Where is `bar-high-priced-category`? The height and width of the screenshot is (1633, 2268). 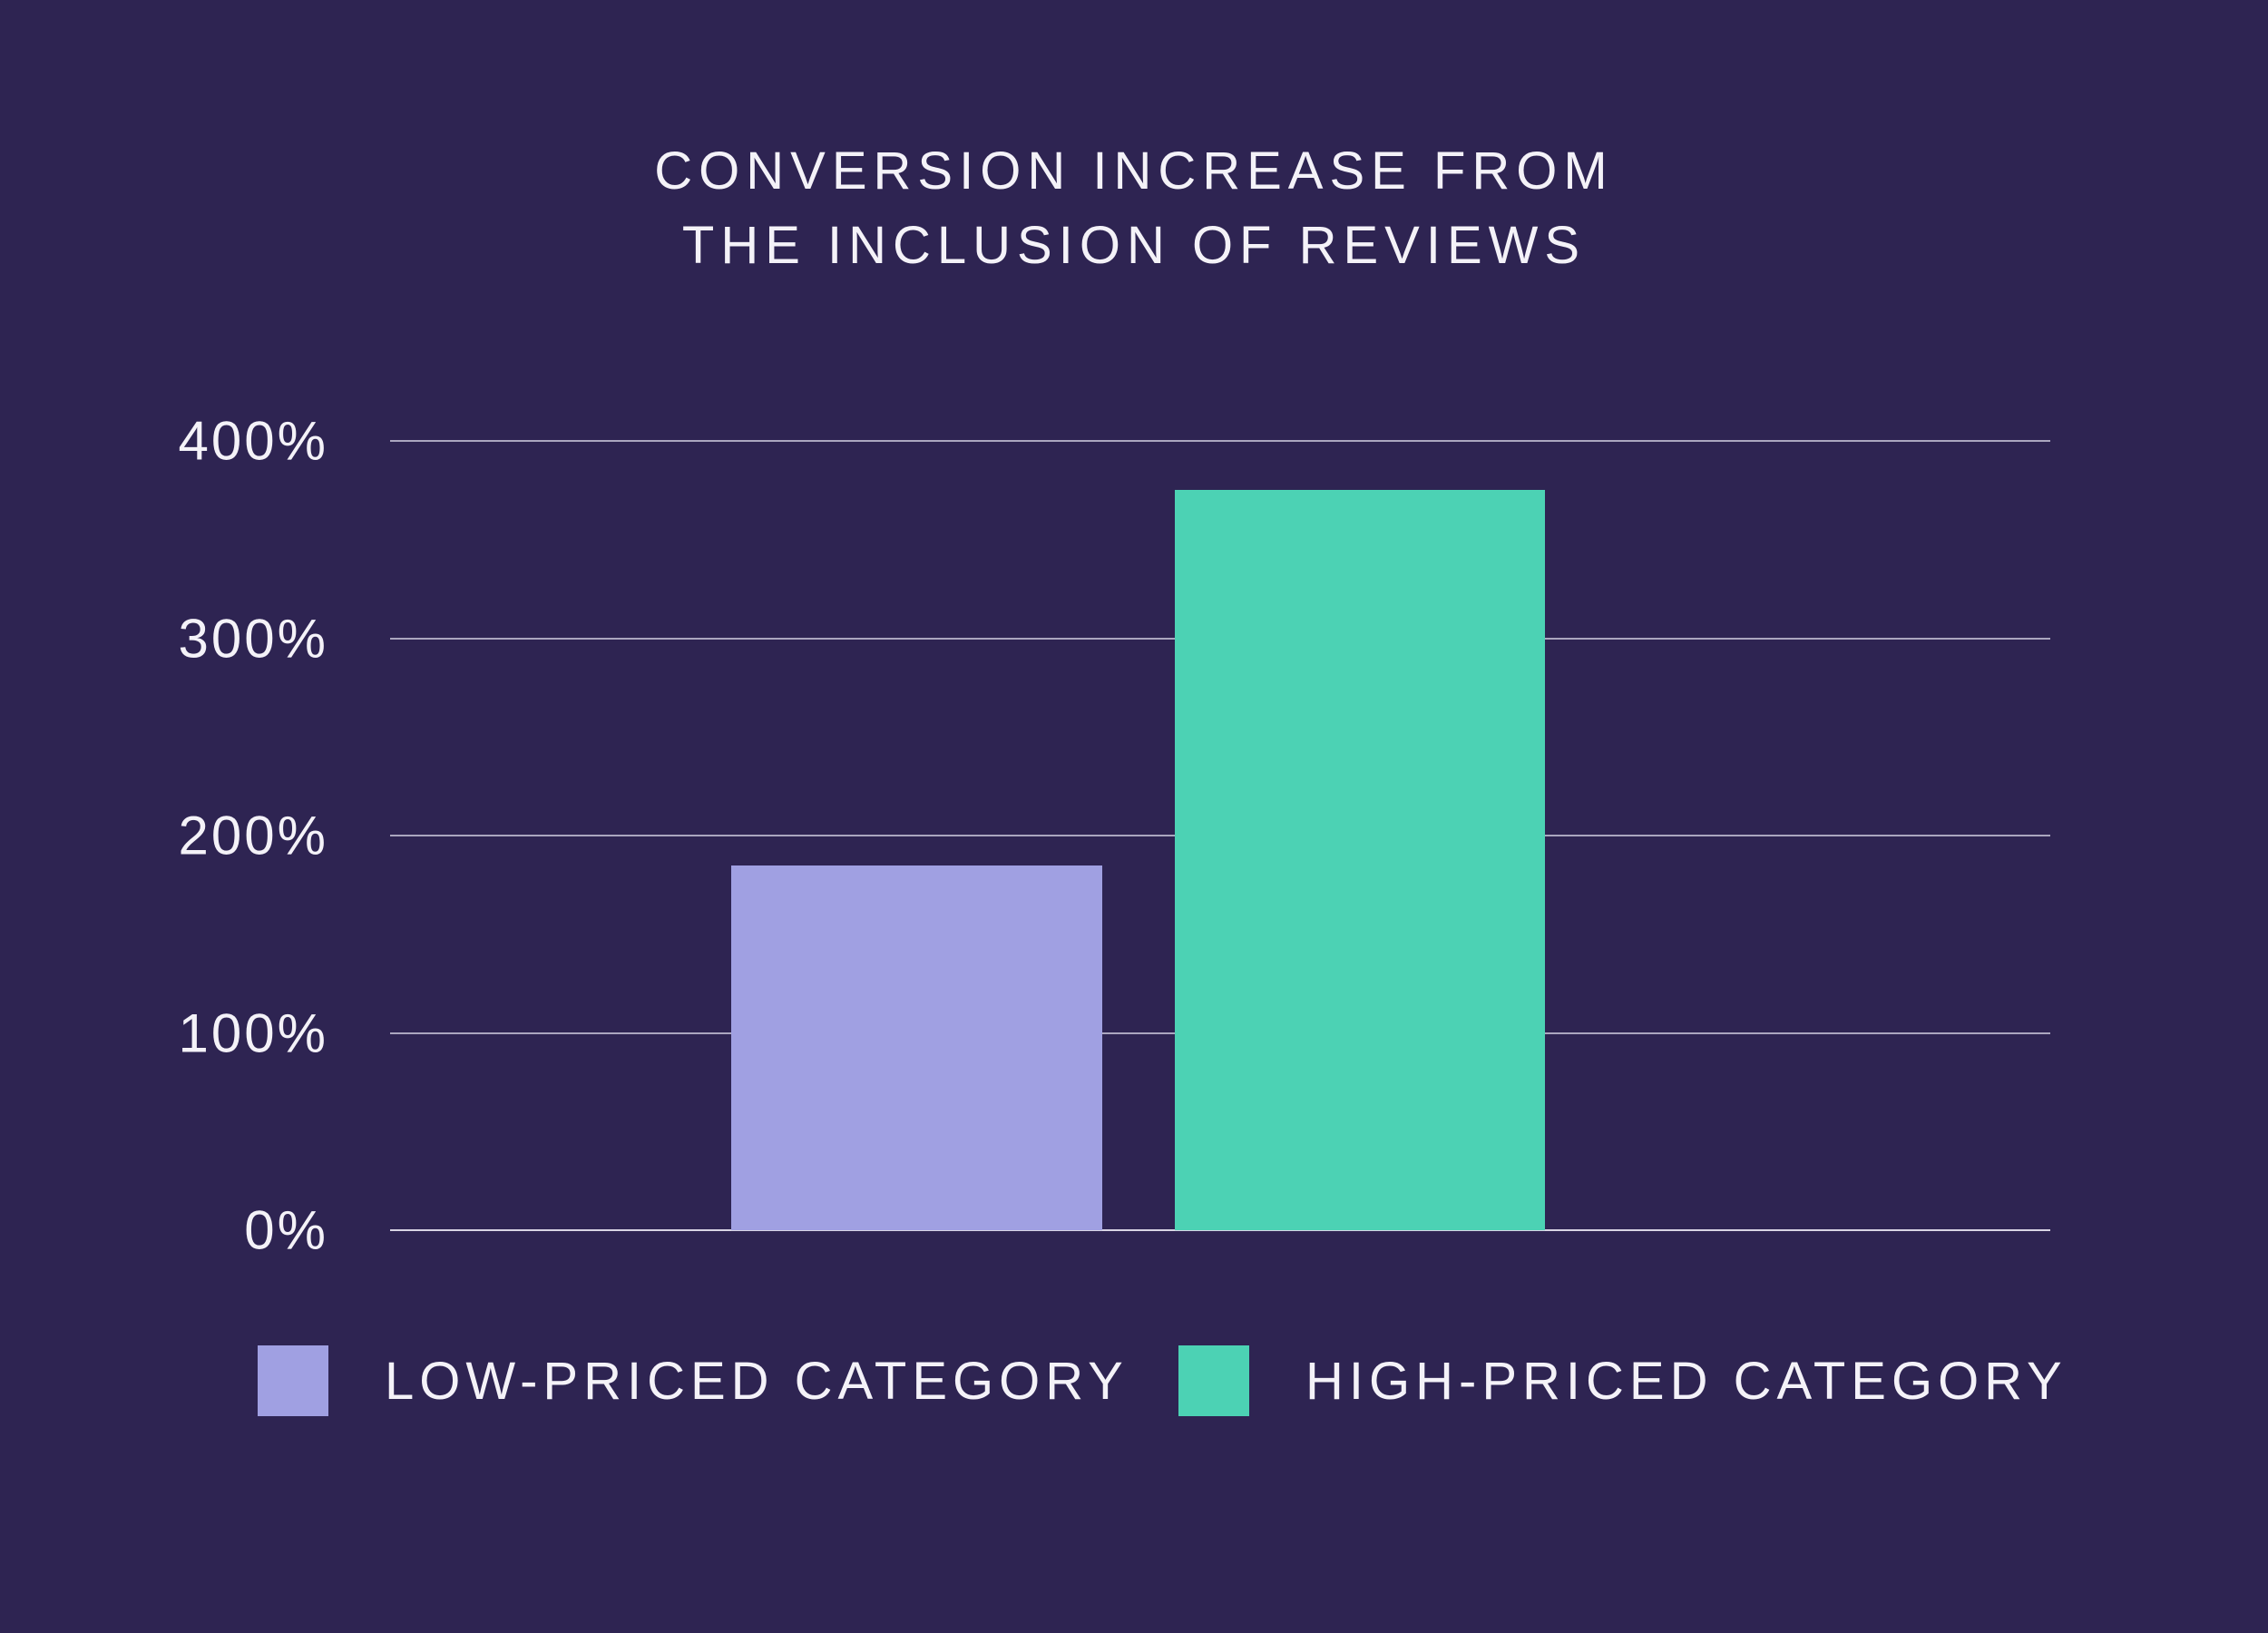 bar-high-priced-category is located at coordinates (1360, 860).